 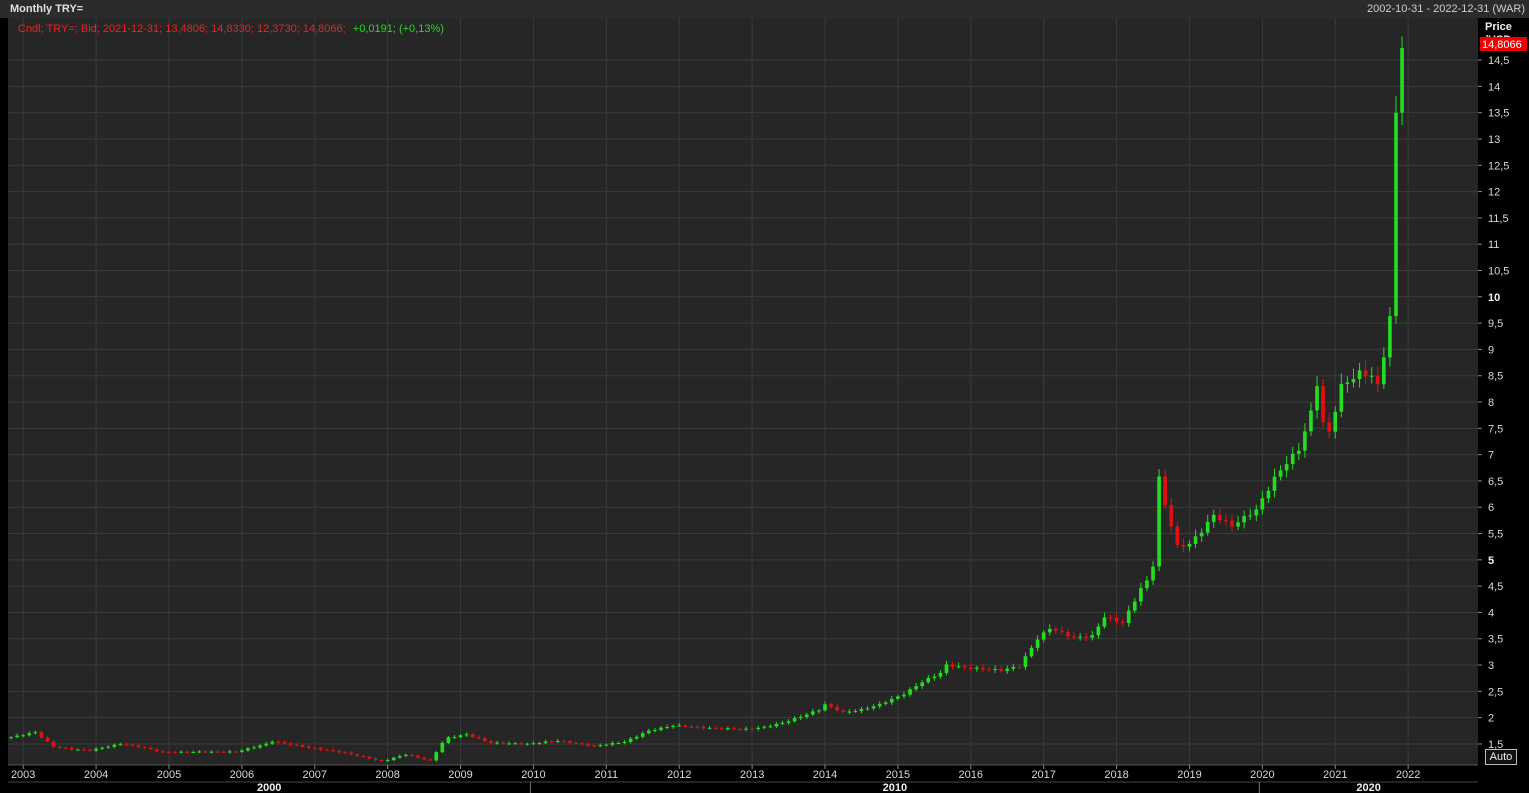 What do you see at coordinates (1495, 377) in the screenshot?
I see `y-tick-label: 8,5` at bounding box center [1495, 377].